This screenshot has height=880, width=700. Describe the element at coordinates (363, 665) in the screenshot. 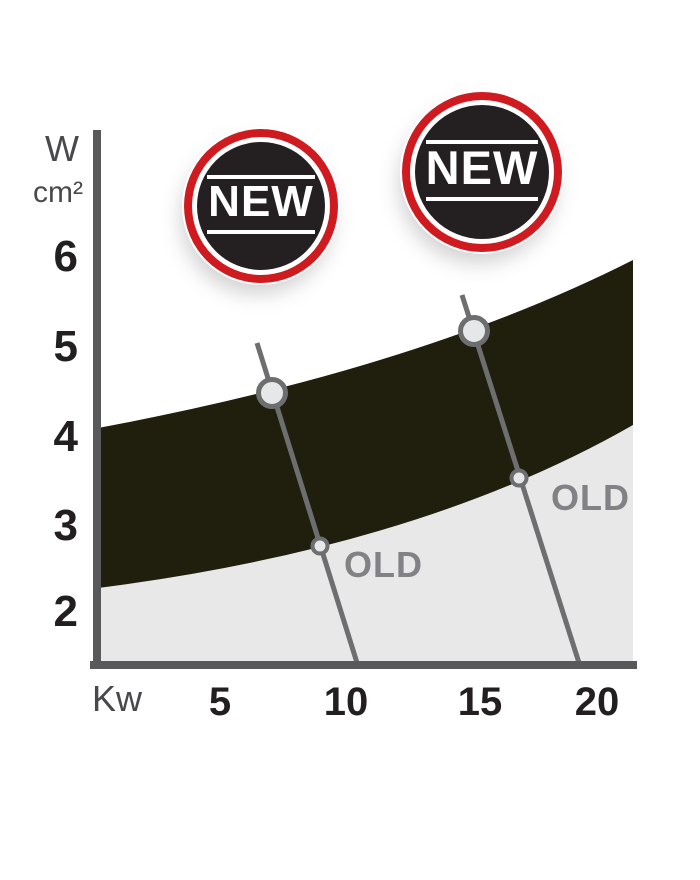

I see `x-axis-line` at that location.